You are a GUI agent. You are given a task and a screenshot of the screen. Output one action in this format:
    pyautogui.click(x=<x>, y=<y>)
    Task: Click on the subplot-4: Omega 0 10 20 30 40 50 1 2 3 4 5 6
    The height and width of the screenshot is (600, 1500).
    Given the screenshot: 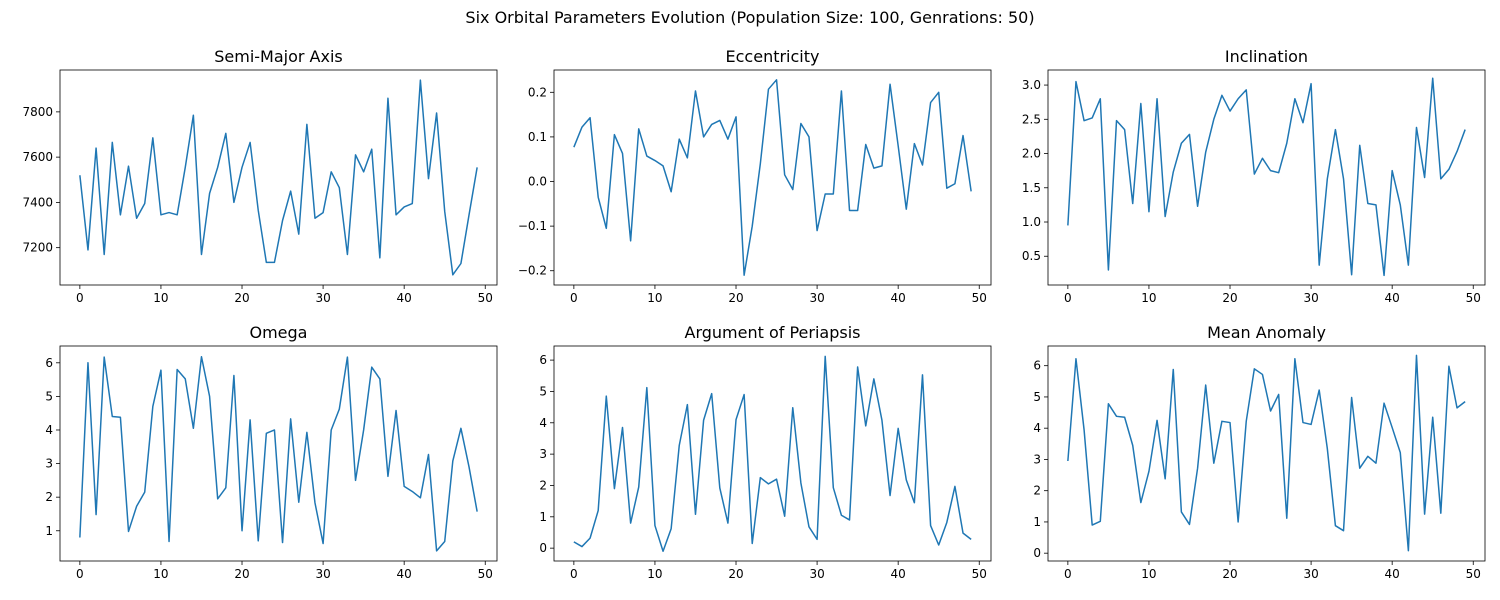 What is the action you would take?
    pyautogui.click(x=271, y=452)
    